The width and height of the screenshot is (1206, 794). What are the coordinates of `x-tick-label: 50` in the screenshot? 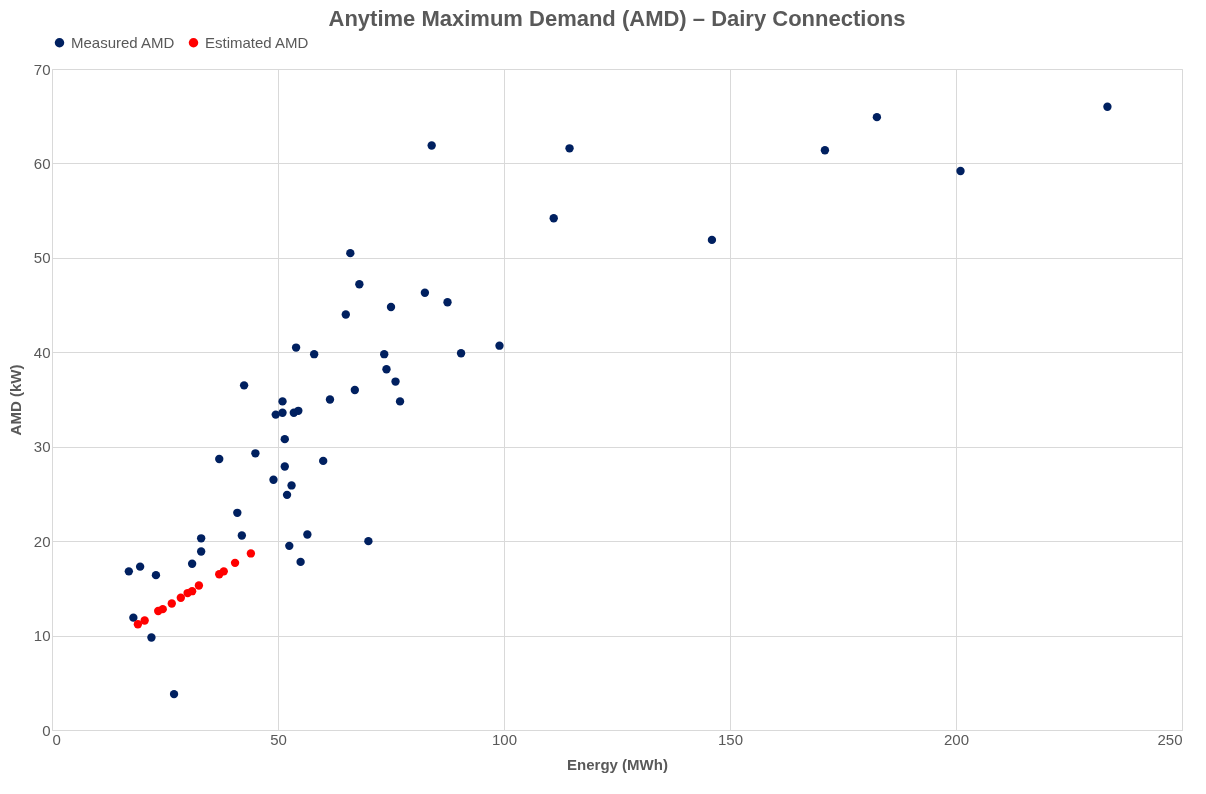 It's located at (278, 739).